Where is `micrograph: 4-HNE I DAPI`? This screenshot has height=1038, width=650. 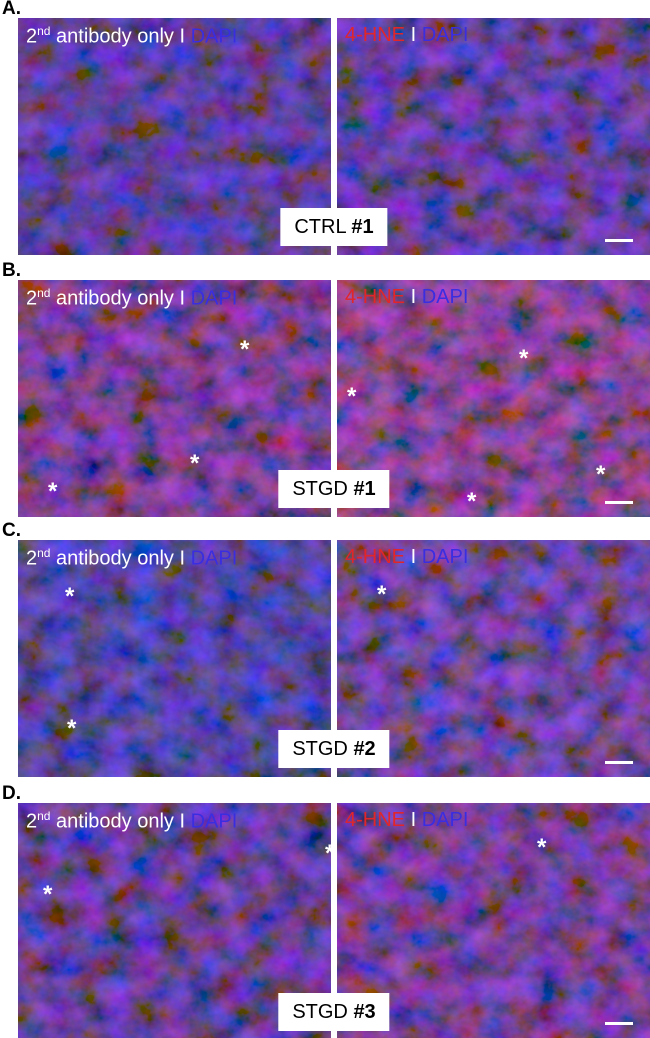 micrograph: 4-HNE I DAPI is located at coordinates (493, 136).